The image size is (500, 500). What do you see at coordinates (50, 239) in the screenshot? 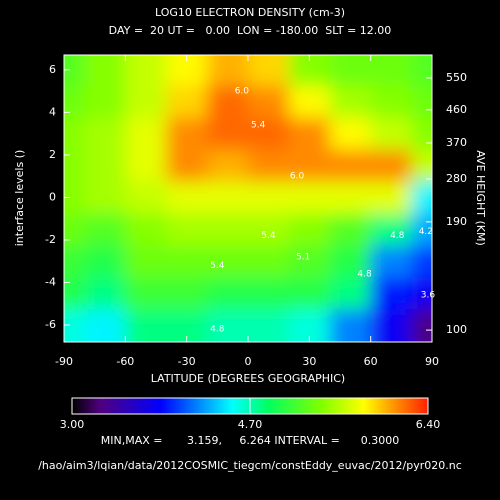
I see `y-tick-label: -2` at bounding box center [50, 239].